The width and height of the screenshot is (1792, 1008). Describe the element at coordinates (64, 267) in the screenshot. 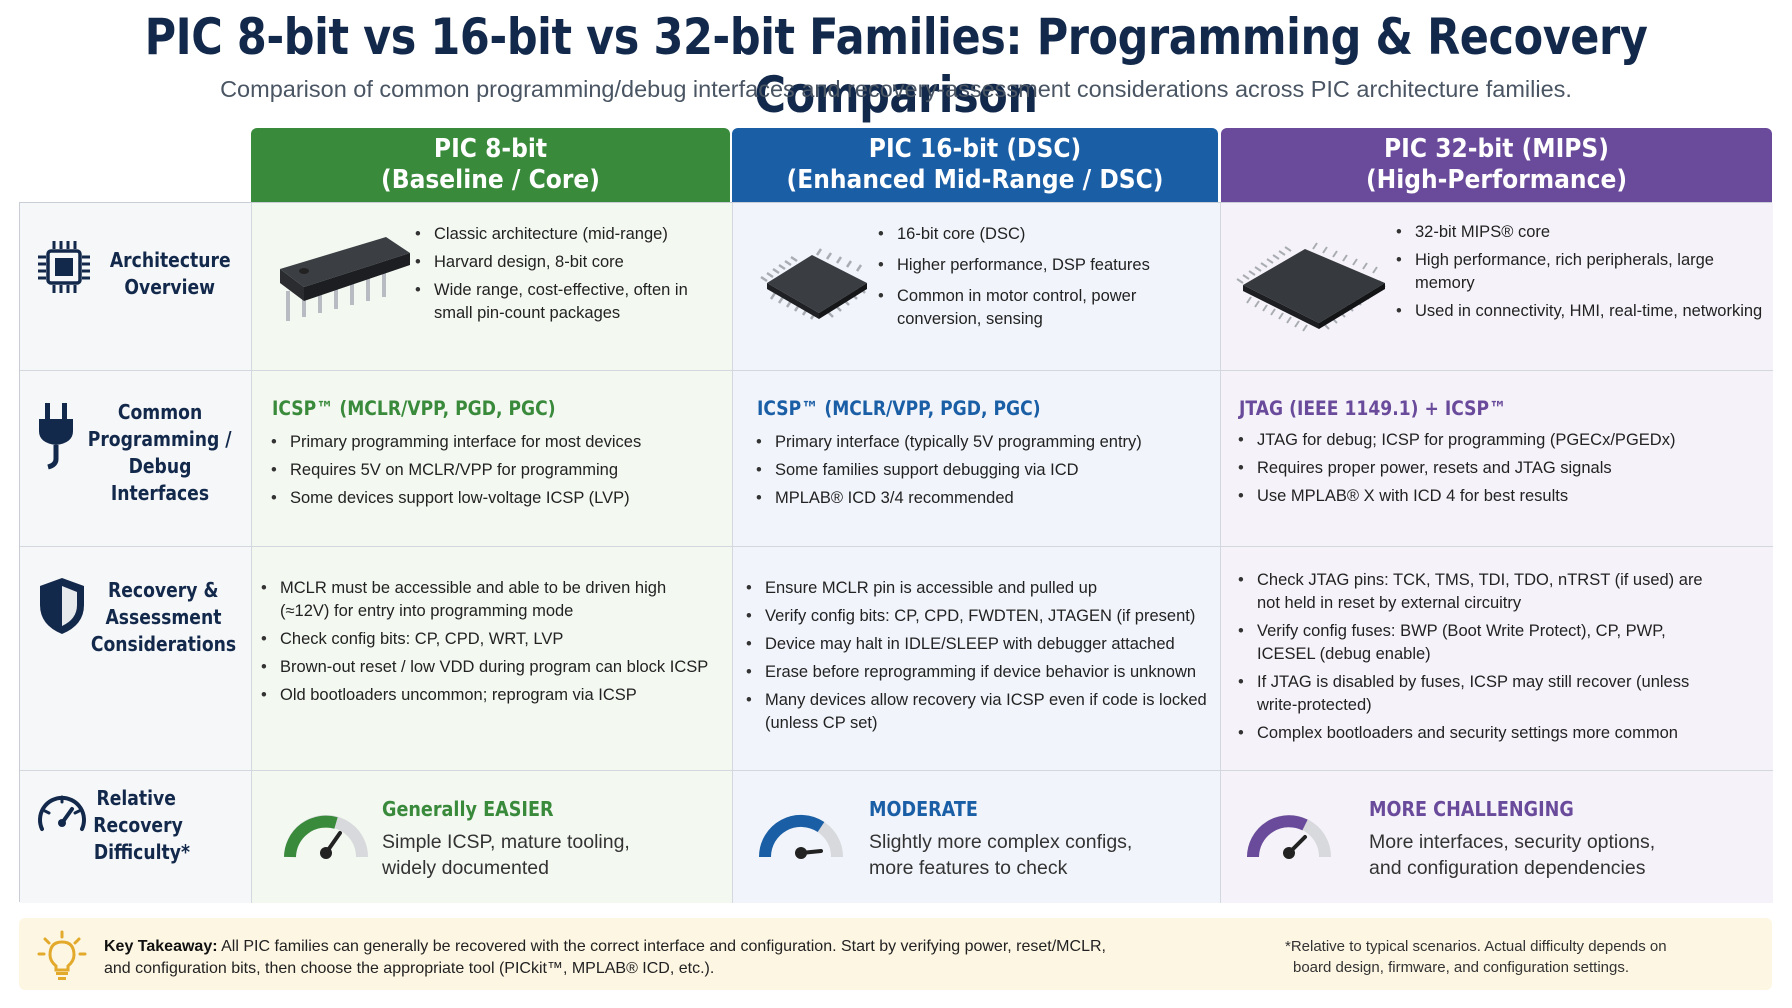

I see `chip-icon` at that location.